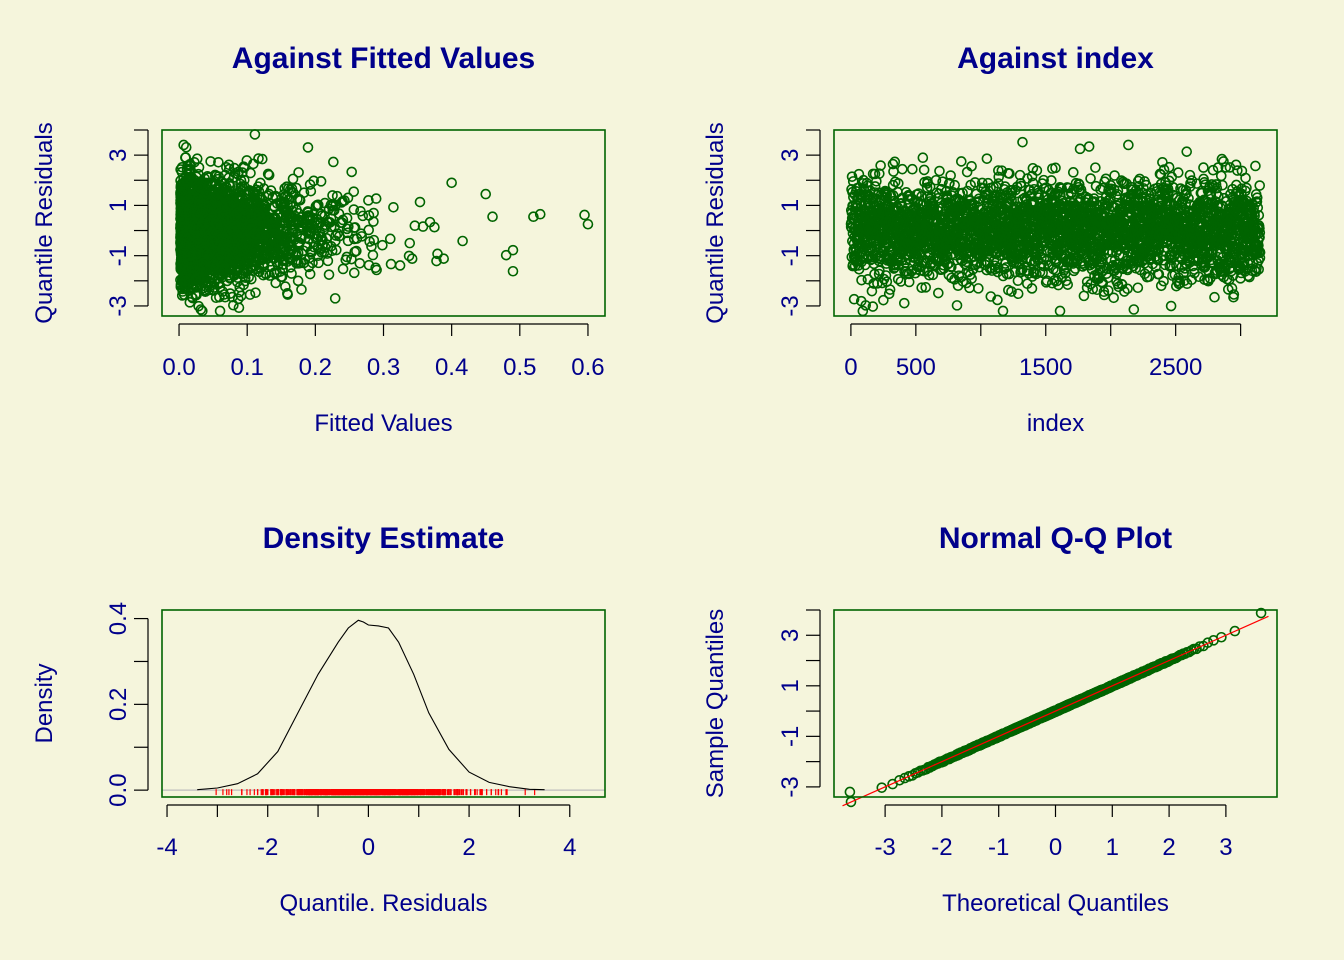  I want to click on x-axis-label: Fitted Values, so click(383, 423).